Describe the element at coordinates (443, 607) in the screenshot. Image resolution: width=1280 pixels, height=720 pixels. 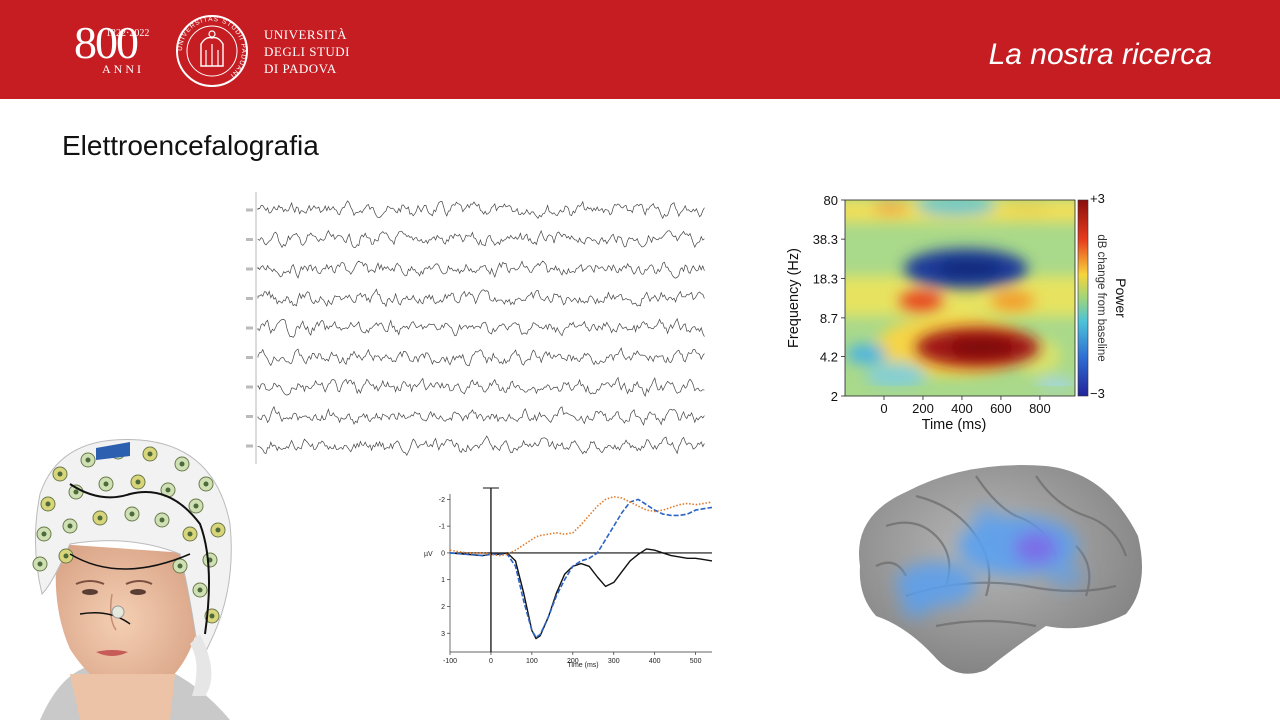
I see `erp-y-tick: 2` at that location.